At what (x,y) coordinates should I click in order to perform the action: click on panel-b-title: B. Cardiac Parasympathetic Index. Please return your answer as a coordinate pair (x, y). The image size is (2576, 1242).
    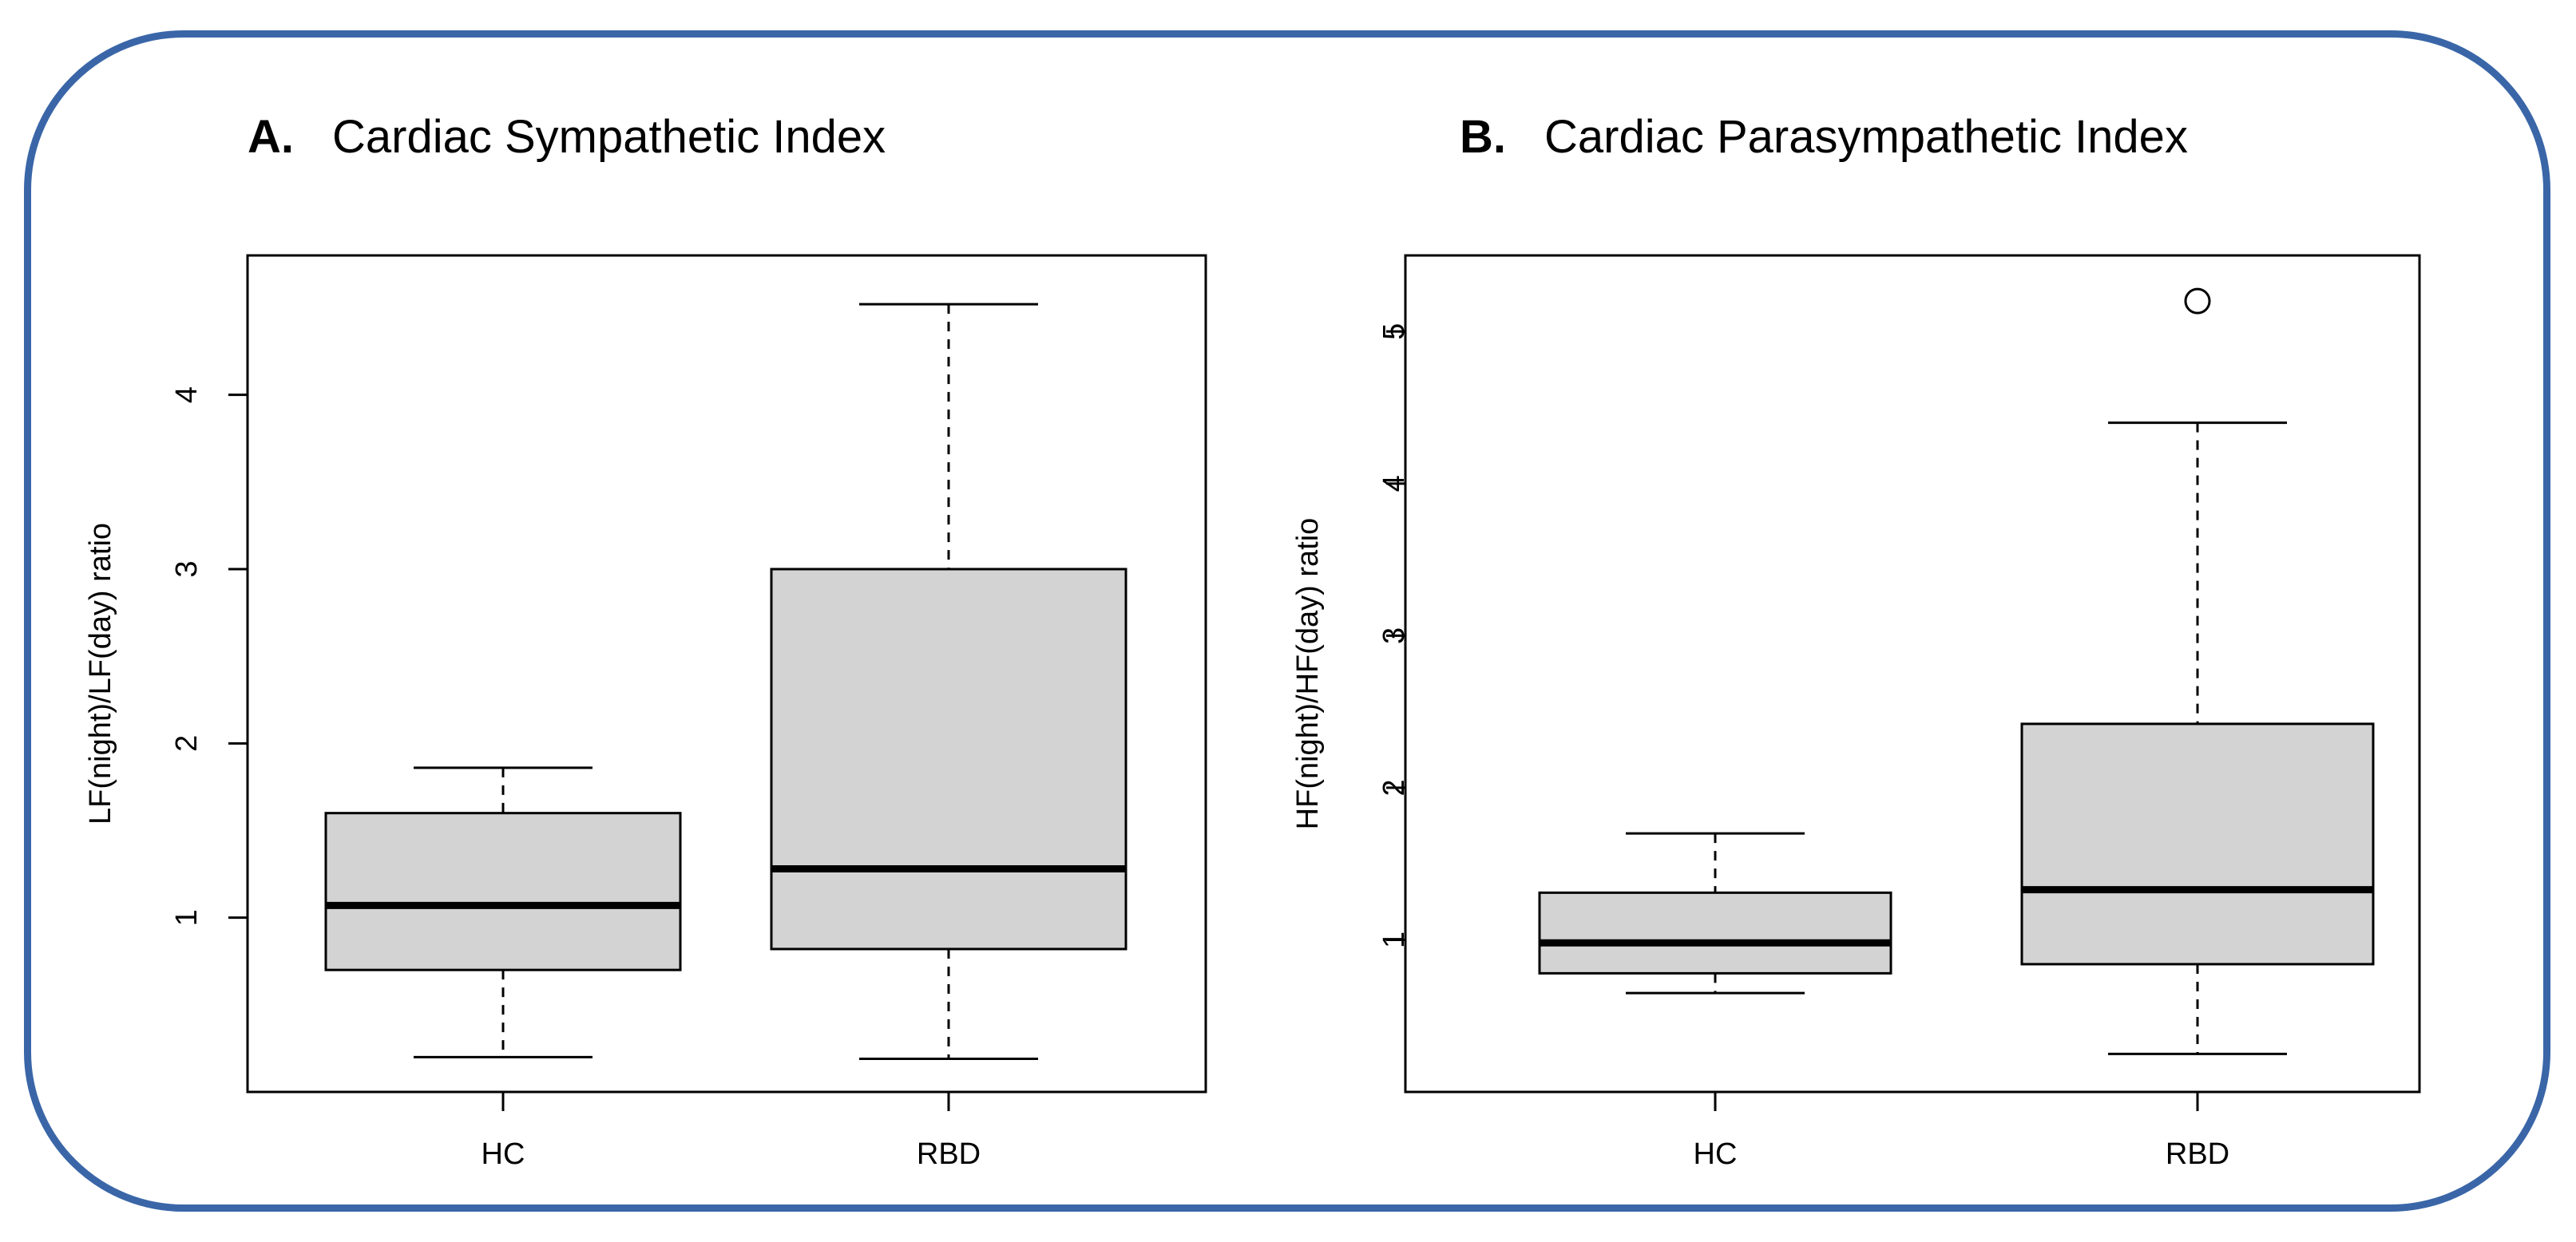
    Looking at the image, I should click on (1824, 137).